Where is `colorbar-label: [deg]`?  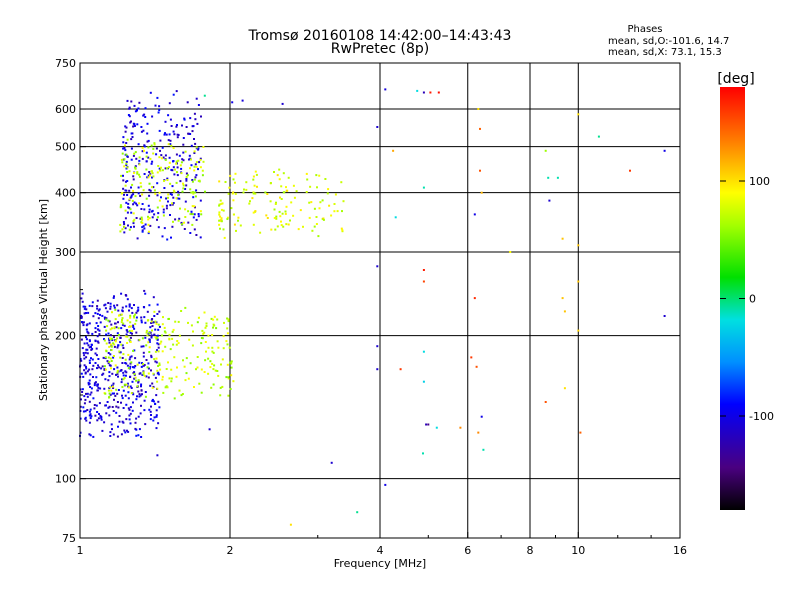 colorbar-label: [deg] is located at coordinates (735, 79).